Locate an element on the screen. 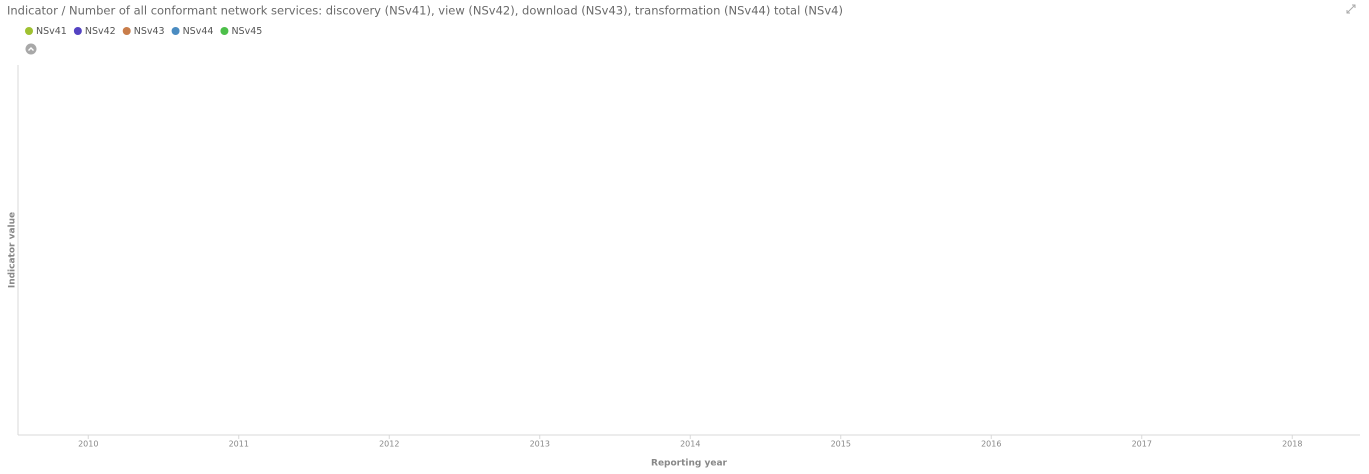 The height and width of the screenshot is (474, 1369). x-tick-label: 2017 is located at coordinates (1142, 444).